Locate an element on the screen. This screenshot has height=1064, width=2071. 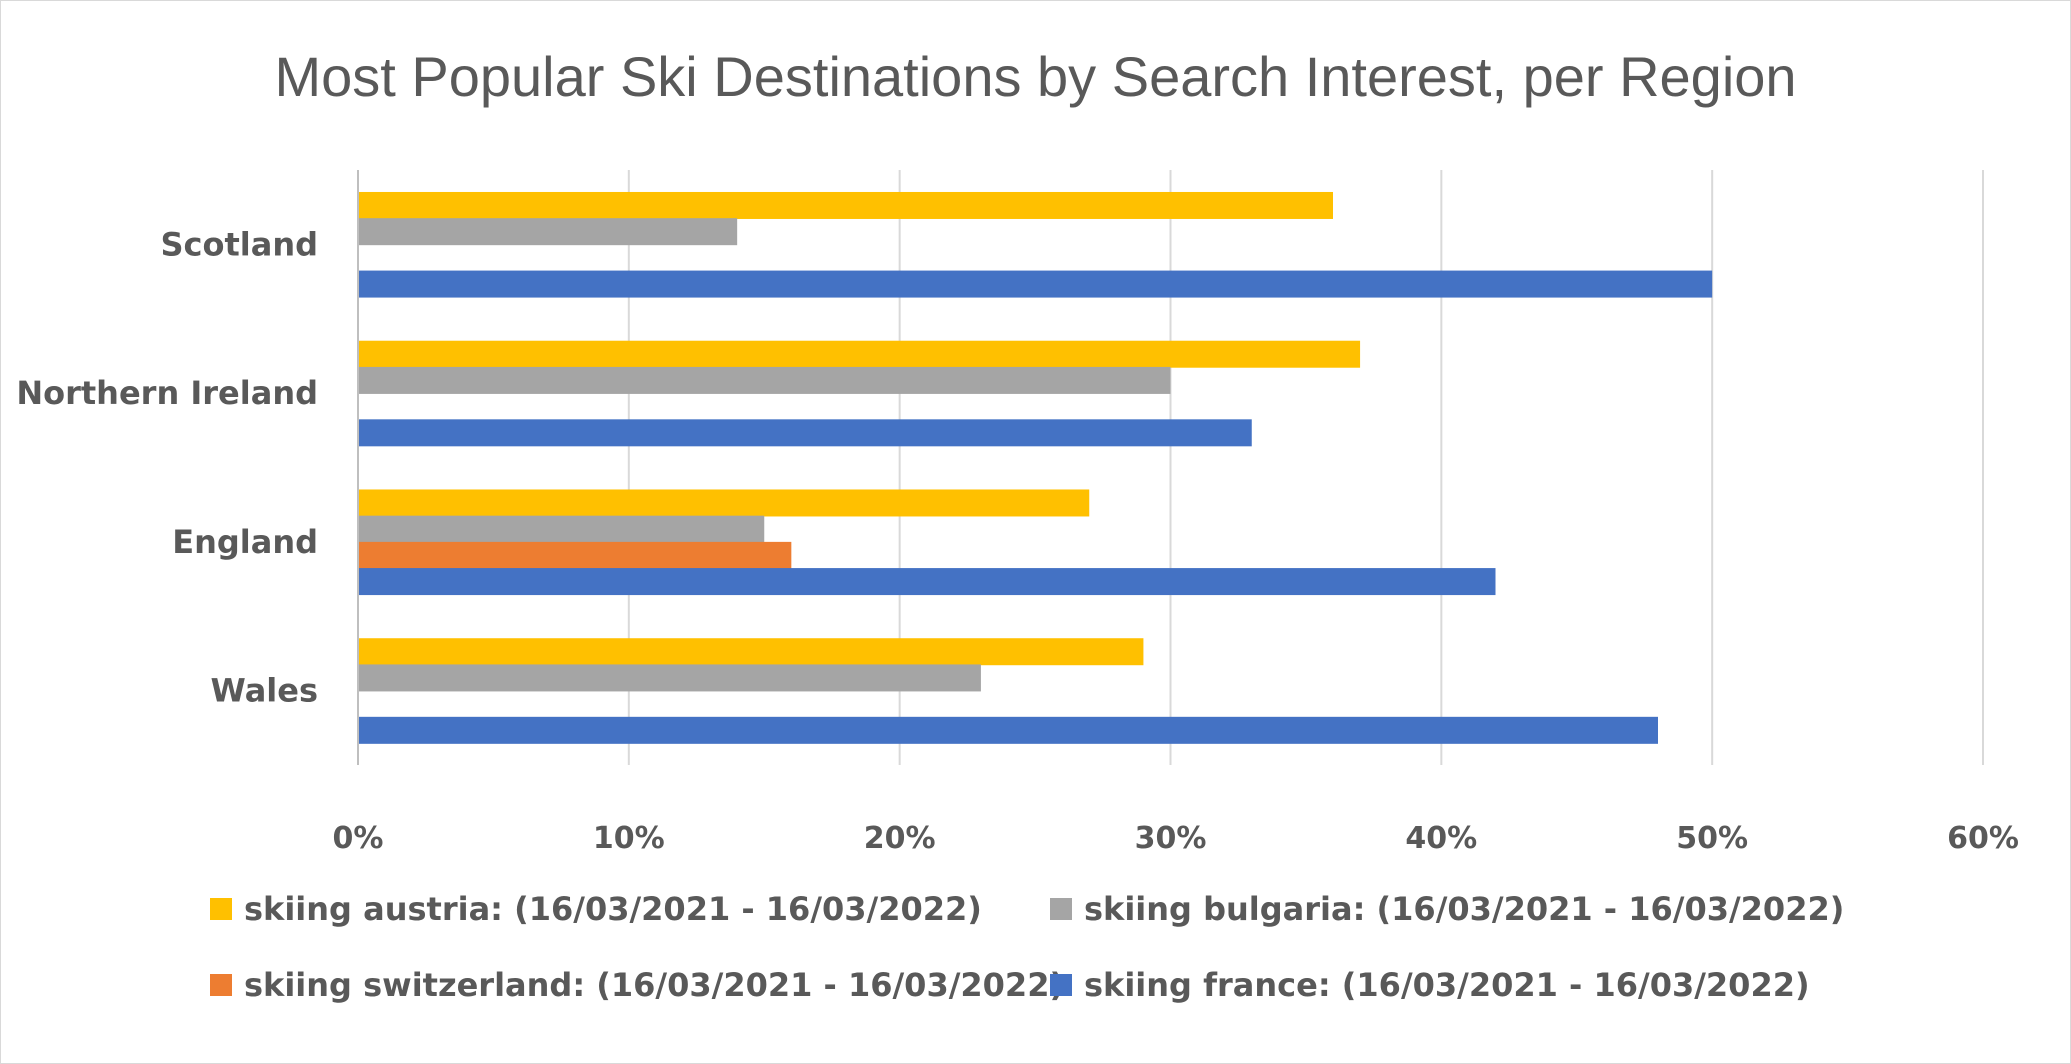
category-label: Northern Ireland is located at coordinates (167, 393).